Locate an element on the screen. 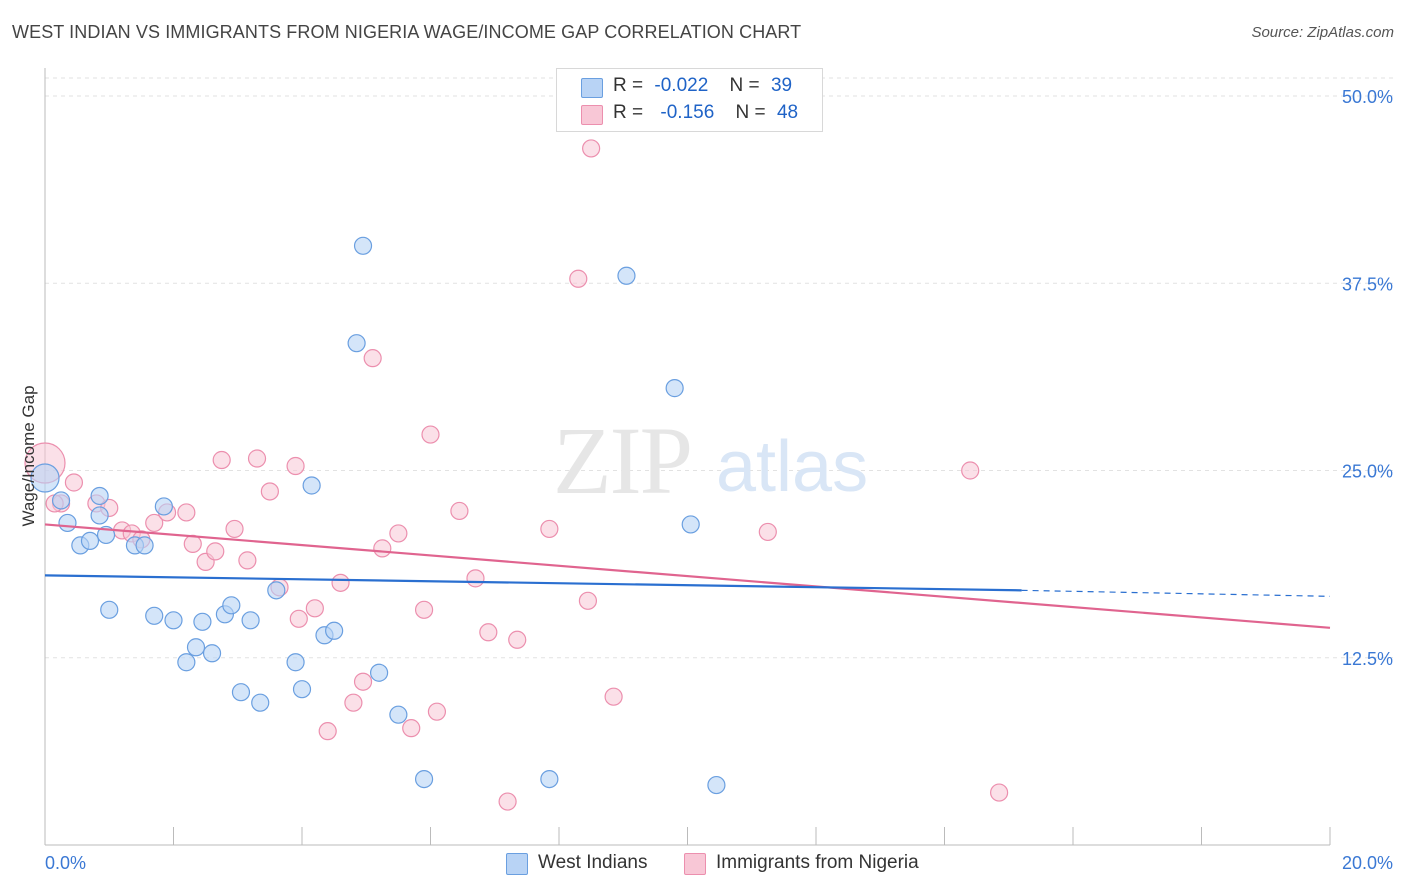 The image size is (1406, 892). bottom-swatch-pink is located at coordinates (695, 864).